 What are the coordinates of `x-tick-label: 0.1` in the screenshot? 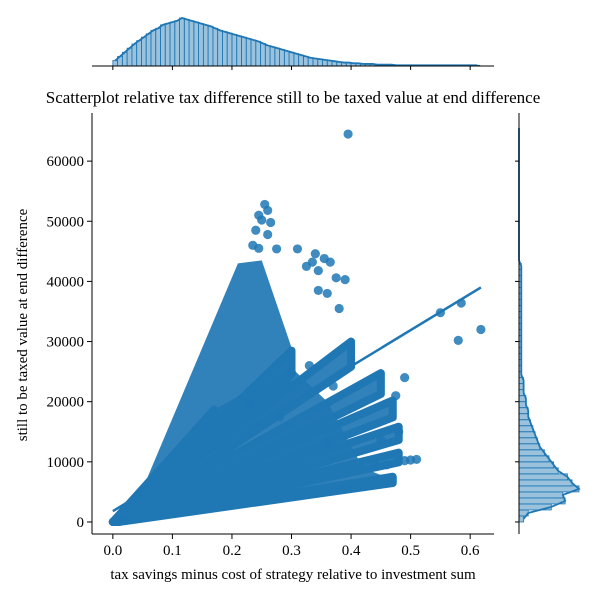 It's located at (172, 551).